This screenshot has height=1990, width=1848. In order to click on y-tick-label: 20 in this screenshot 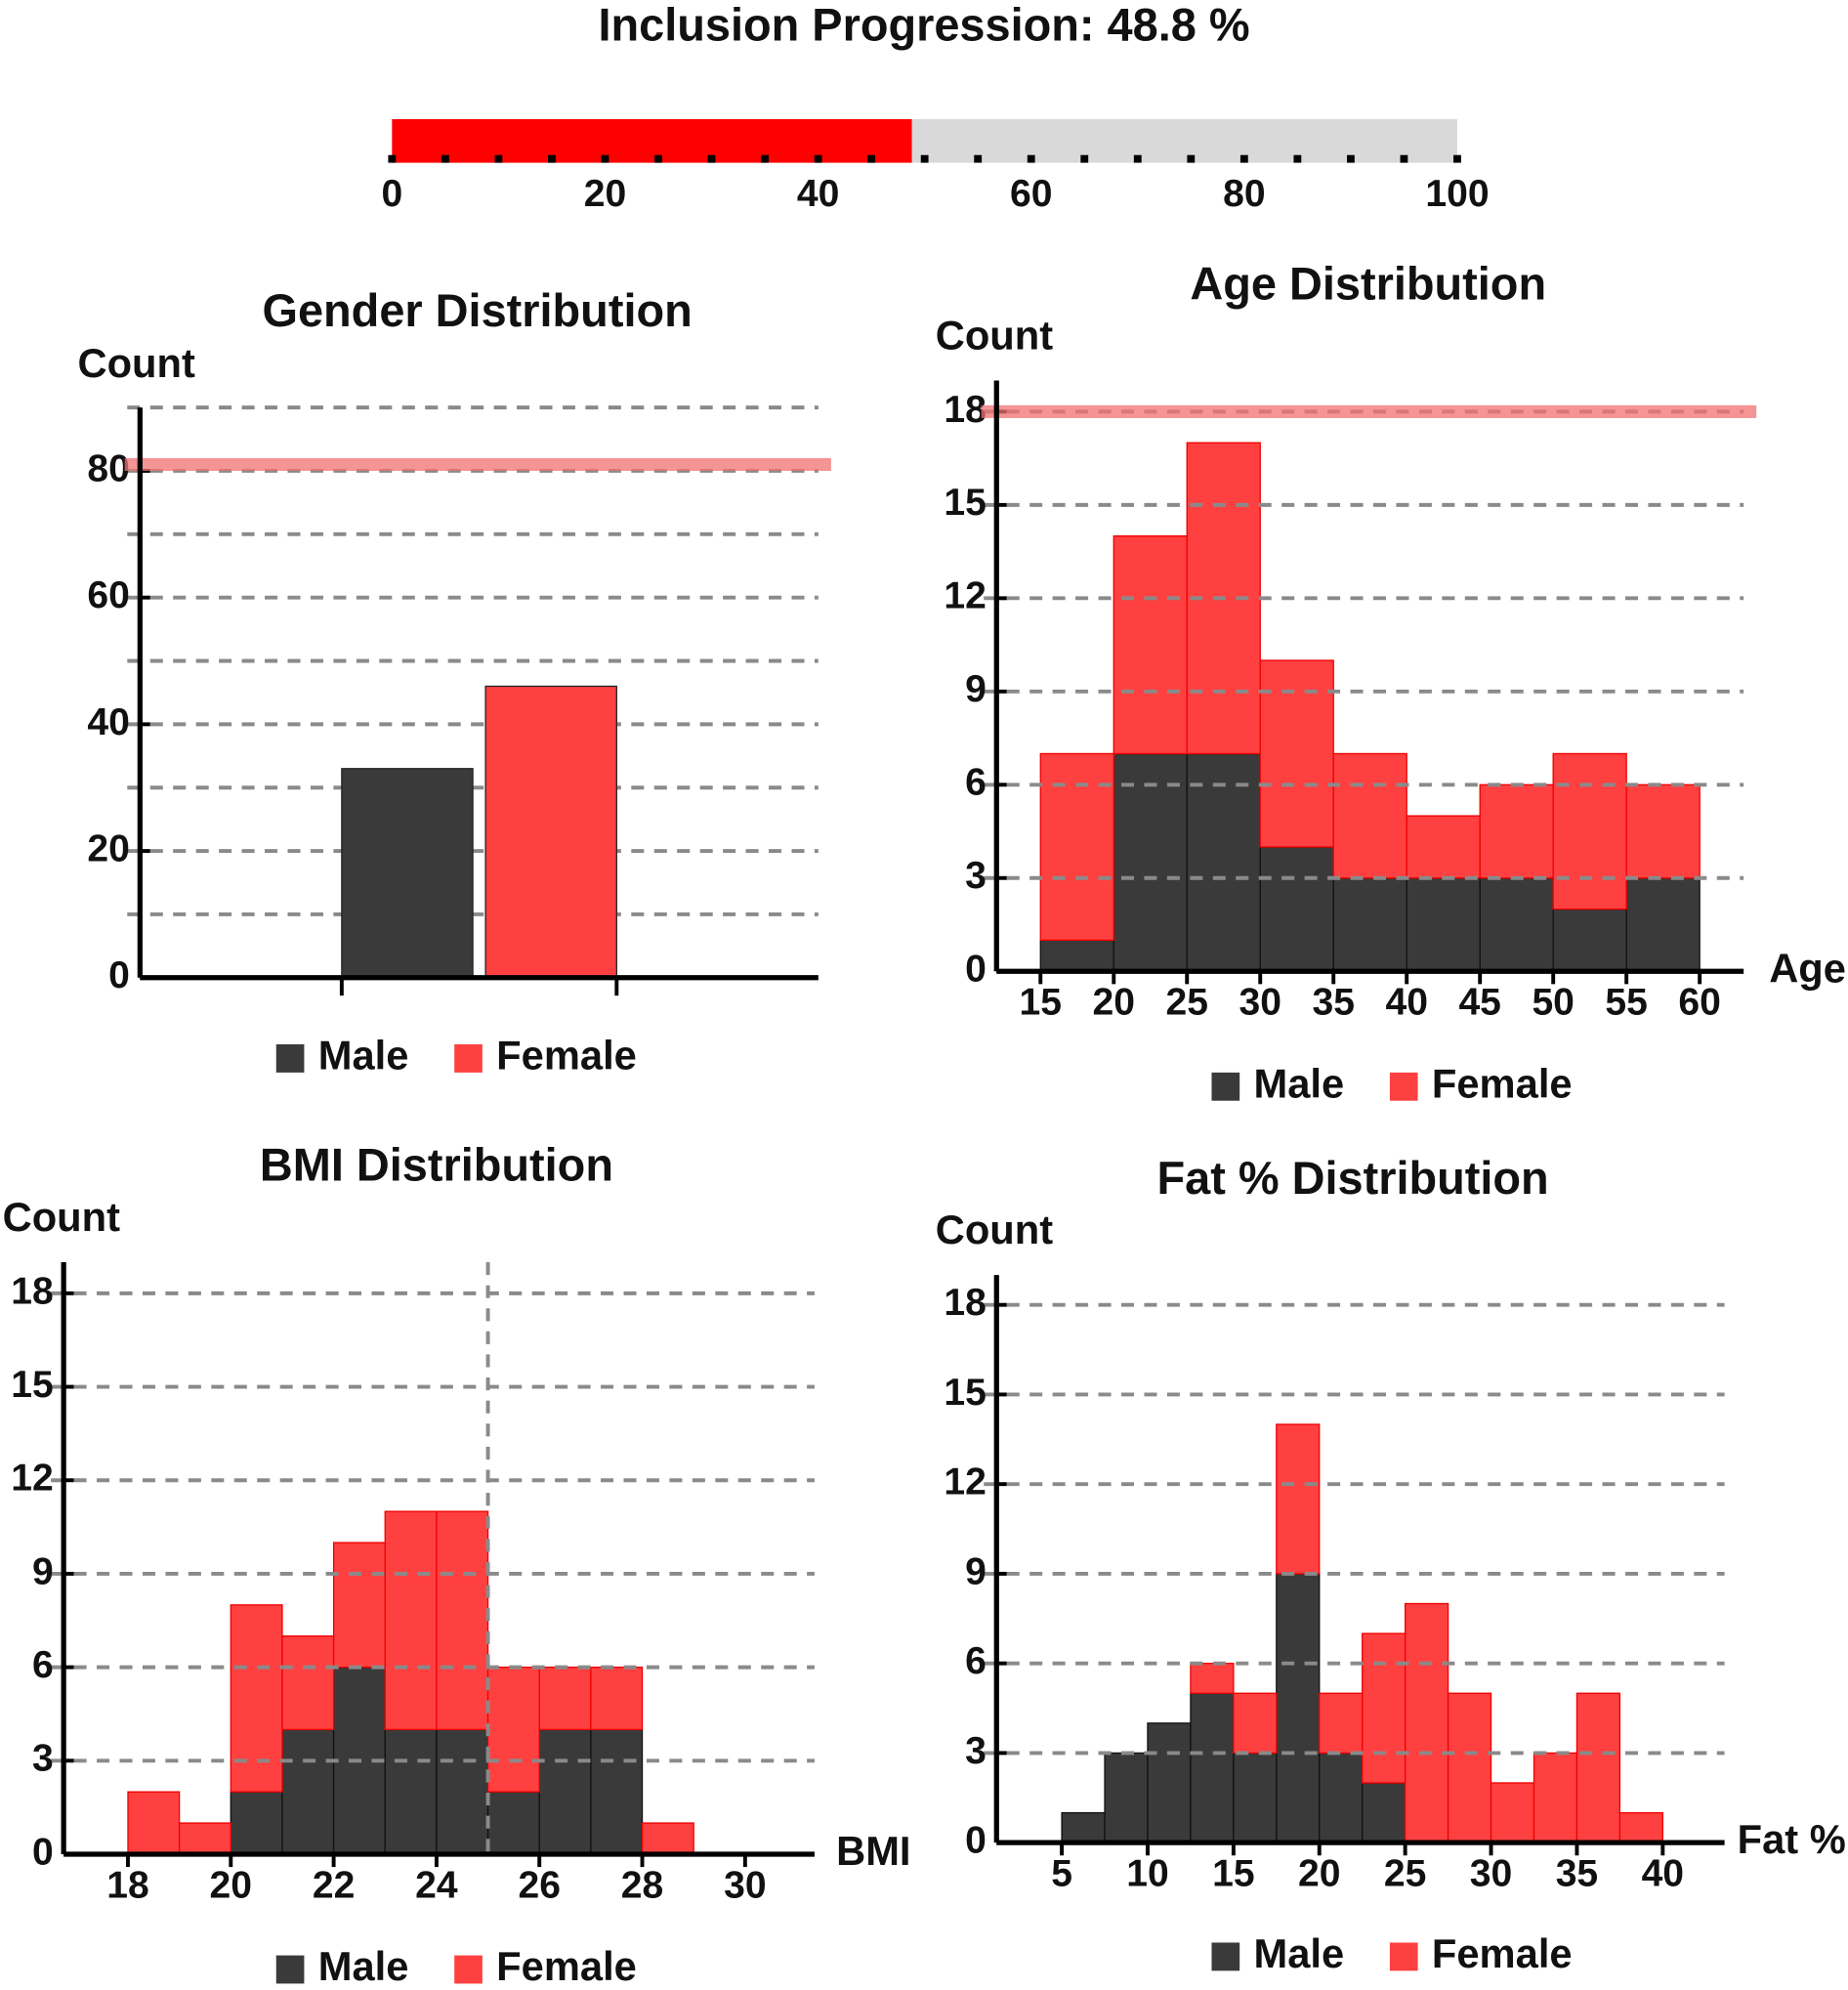, I will do `click(108, 847)`.